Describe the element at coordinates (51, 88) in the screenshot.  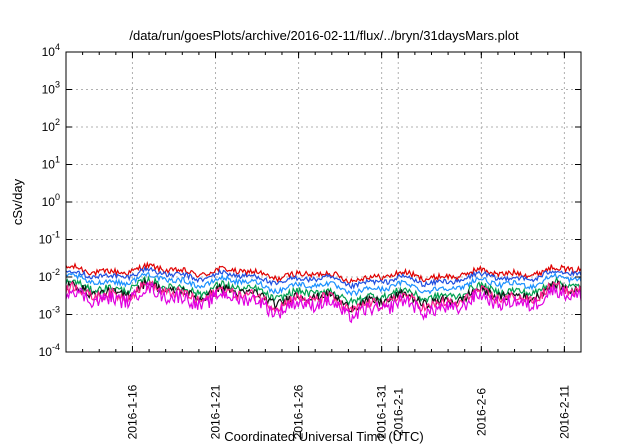
I see `y-tick-label: 10³` at that location.